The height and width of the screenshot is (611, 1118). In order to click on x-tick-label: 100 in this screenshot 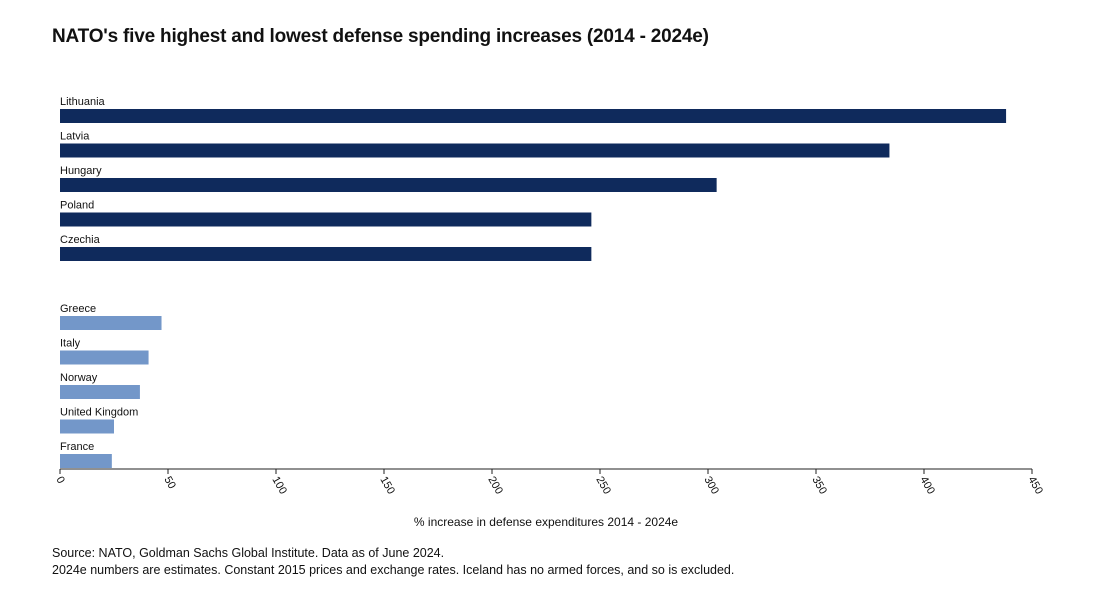, I will do `click(279, 486)`.